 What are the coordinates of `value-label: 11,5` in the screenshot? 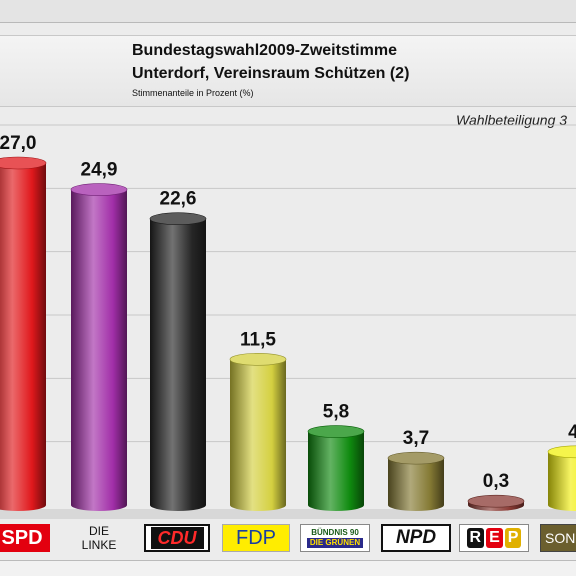 It's located at (258, 339).